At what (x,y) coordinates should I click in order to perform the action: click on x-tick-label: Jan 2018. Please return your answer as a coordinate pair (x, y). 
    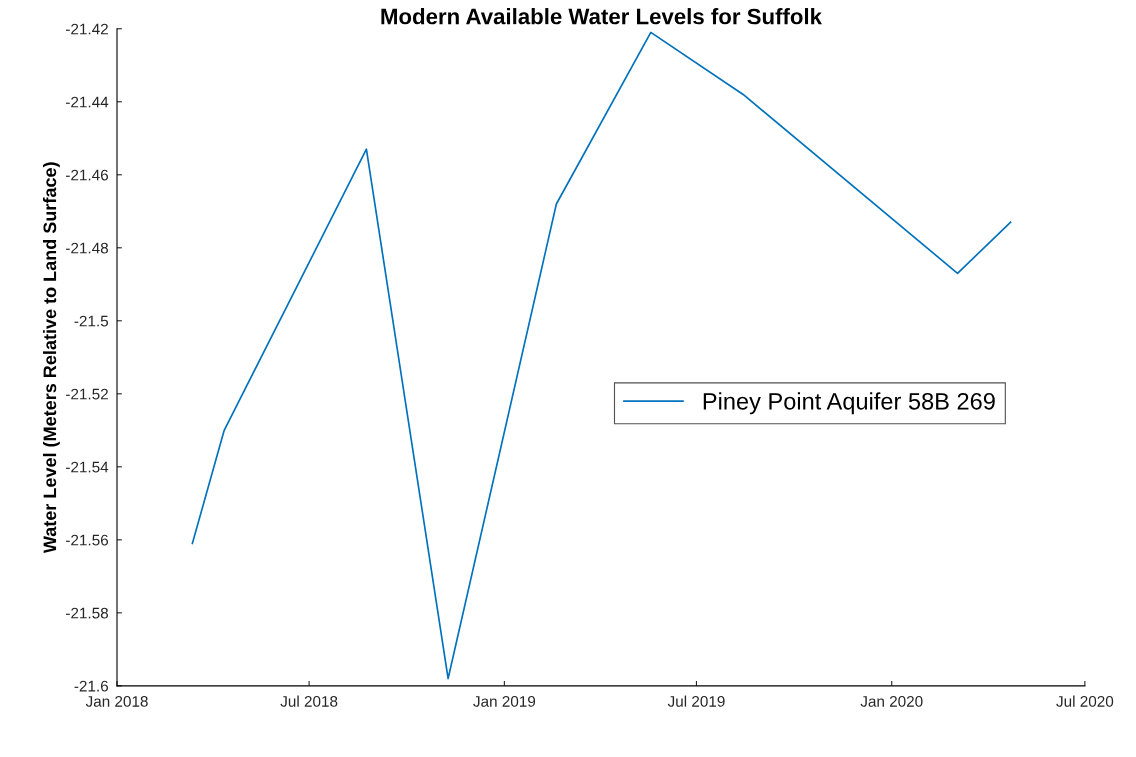
    Looking at the image, I should click on (116, 701).